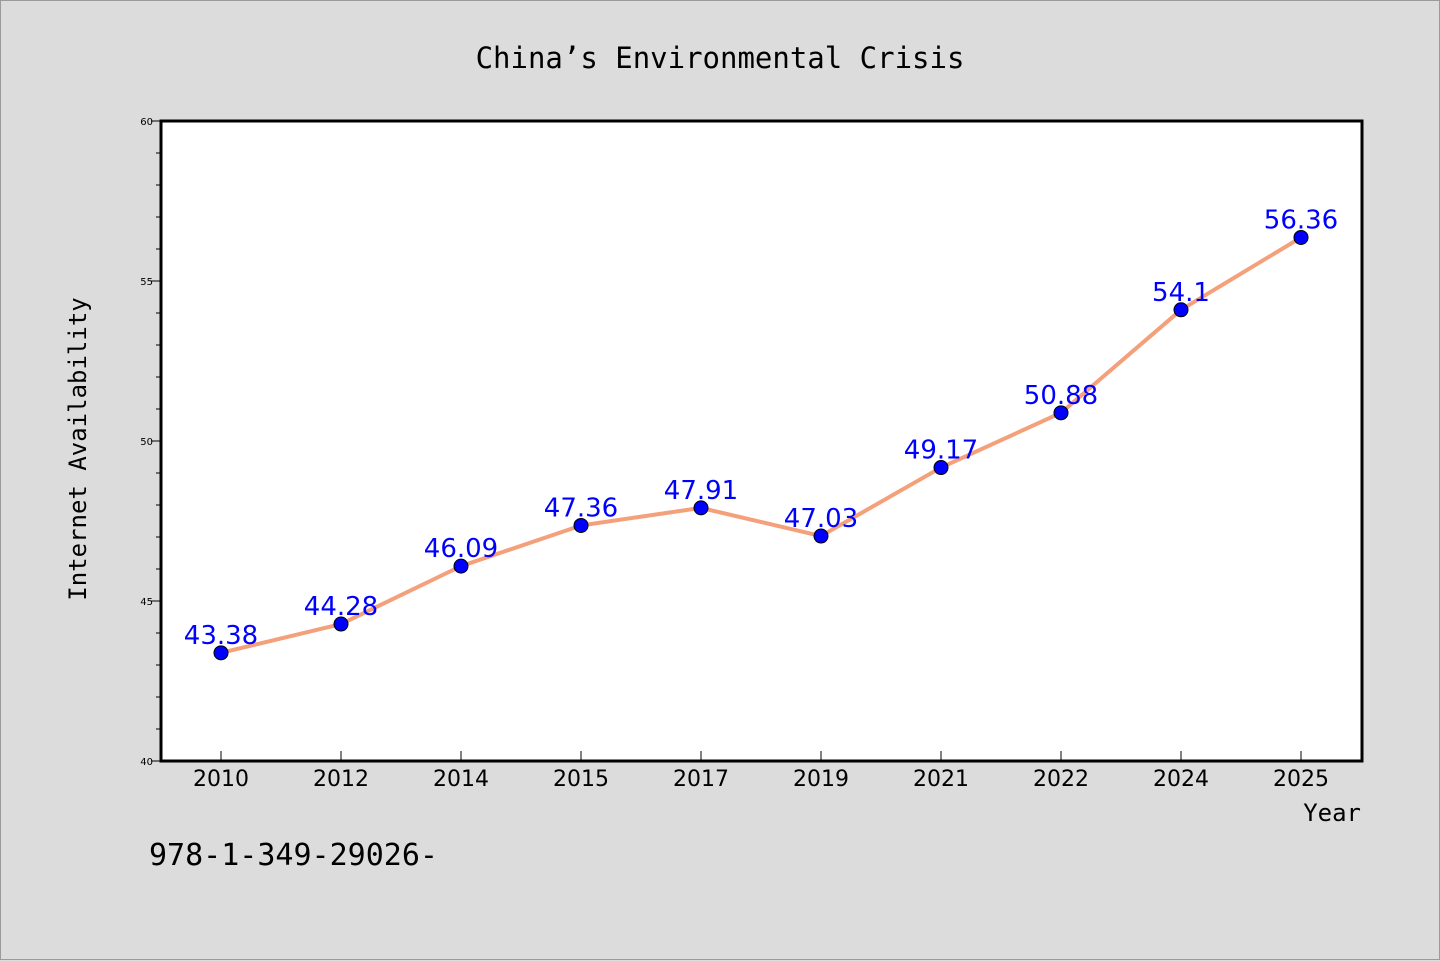 The image size is (1440, 961). What do you see at coordinates (701, 491) in the screenshot?
I see `data-label: 47.91` at bounding box center [701, 491].